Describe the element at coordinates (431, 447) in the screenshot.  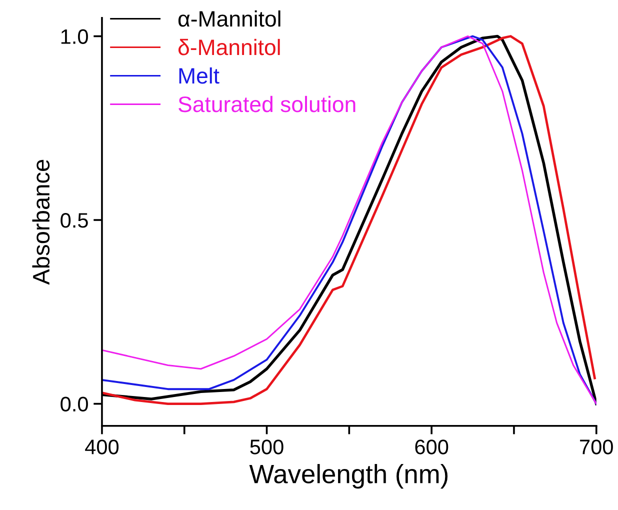
I see `x-tick-label: 600` at that location.